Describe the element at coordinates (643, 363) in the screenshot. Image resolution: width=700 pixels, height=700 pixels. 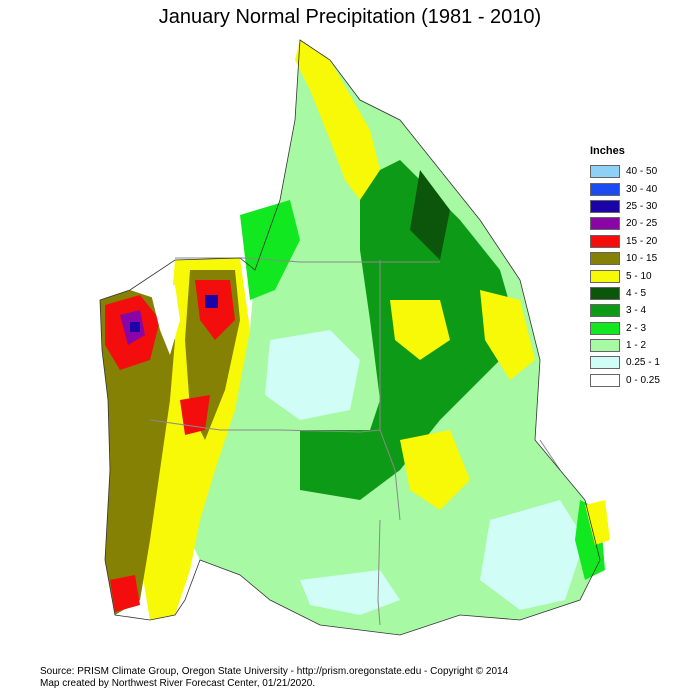
I see `legend-label: 0.25 - 1` at that location.